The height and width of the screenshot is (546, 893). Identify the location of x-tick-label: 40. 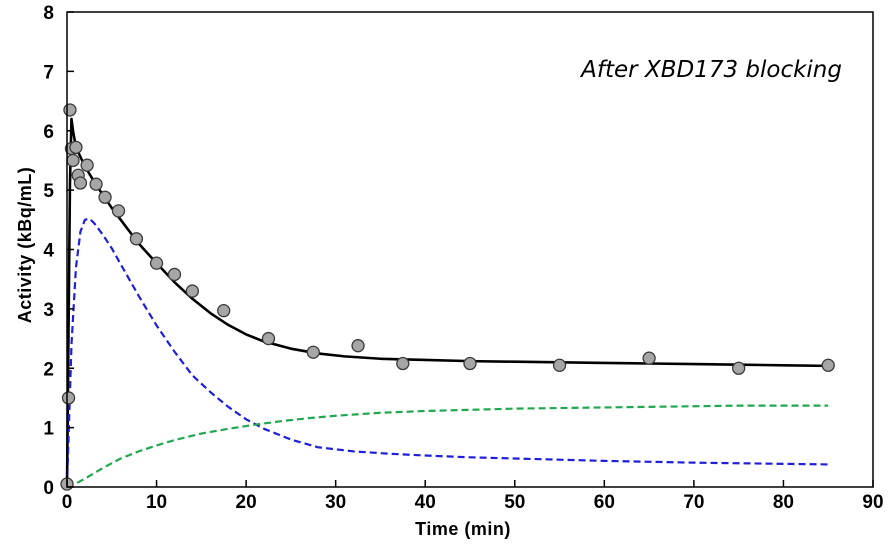
(425, 502).